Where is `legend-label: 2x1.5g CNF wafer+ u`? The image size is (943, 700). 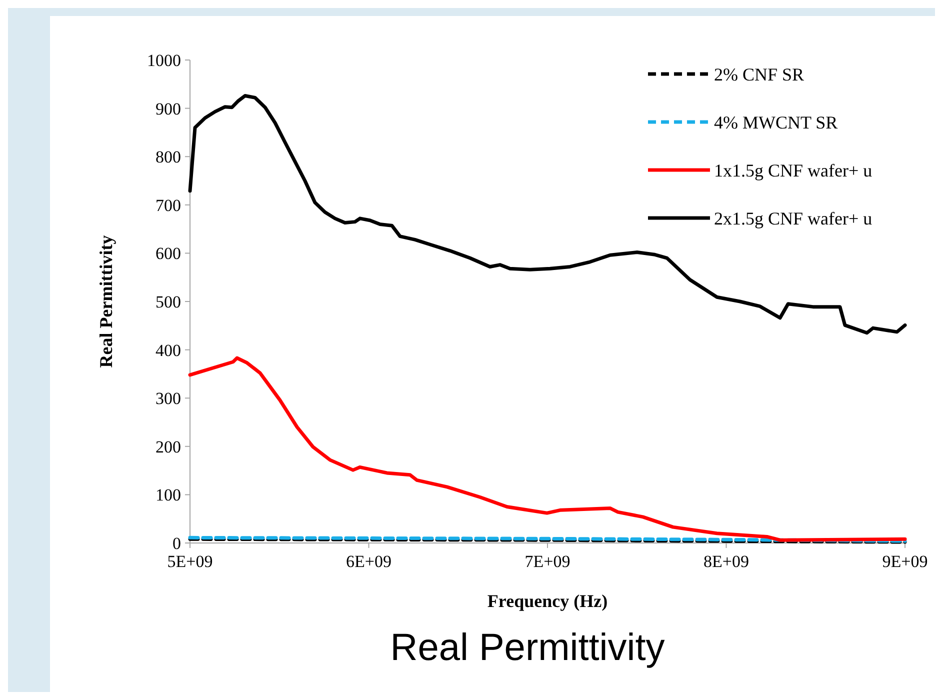
legend-label: 2x1.5g CNF wafer+ u is located at coordinates (793, 218).